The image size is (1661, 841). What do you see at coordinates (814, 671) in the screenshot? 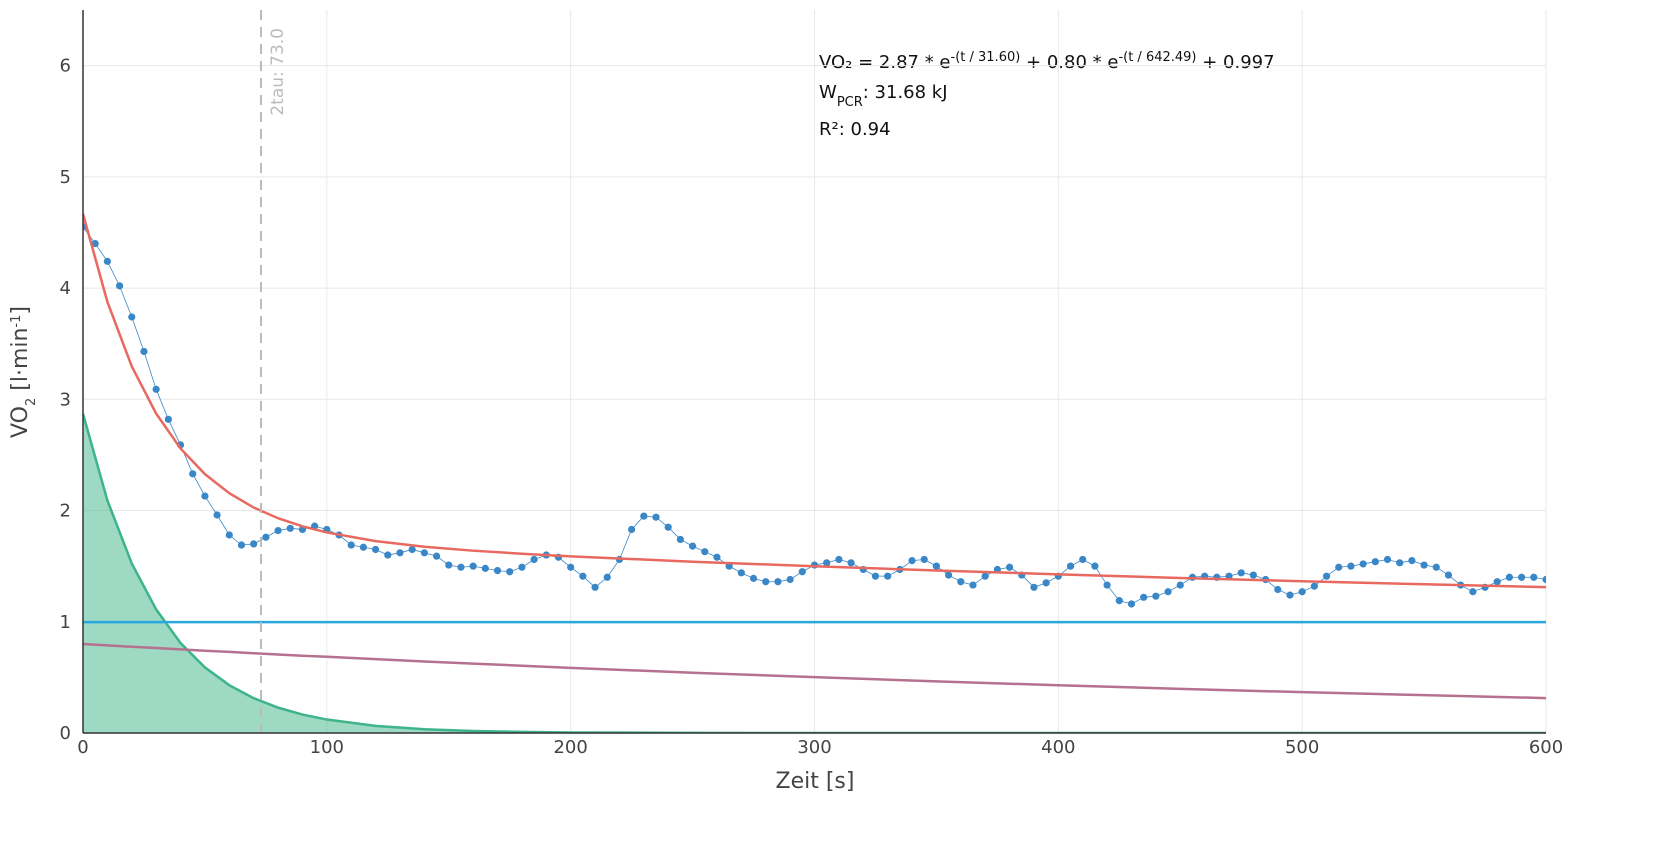
I see `line` at bounding box center [814, 671].